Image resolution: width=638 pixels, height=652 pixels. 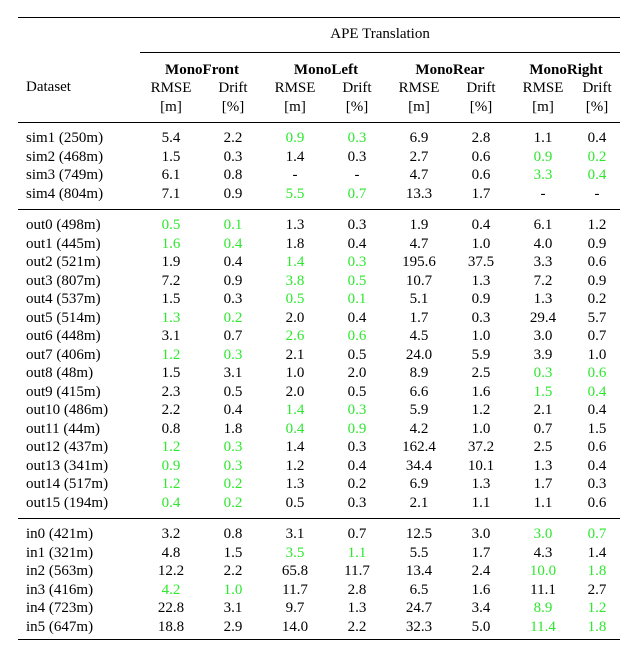 What do you see at coordinates (450, 69) in the screenshot?
I see `group-header-monorear: MonoRear` at bounding box center [450, 69].